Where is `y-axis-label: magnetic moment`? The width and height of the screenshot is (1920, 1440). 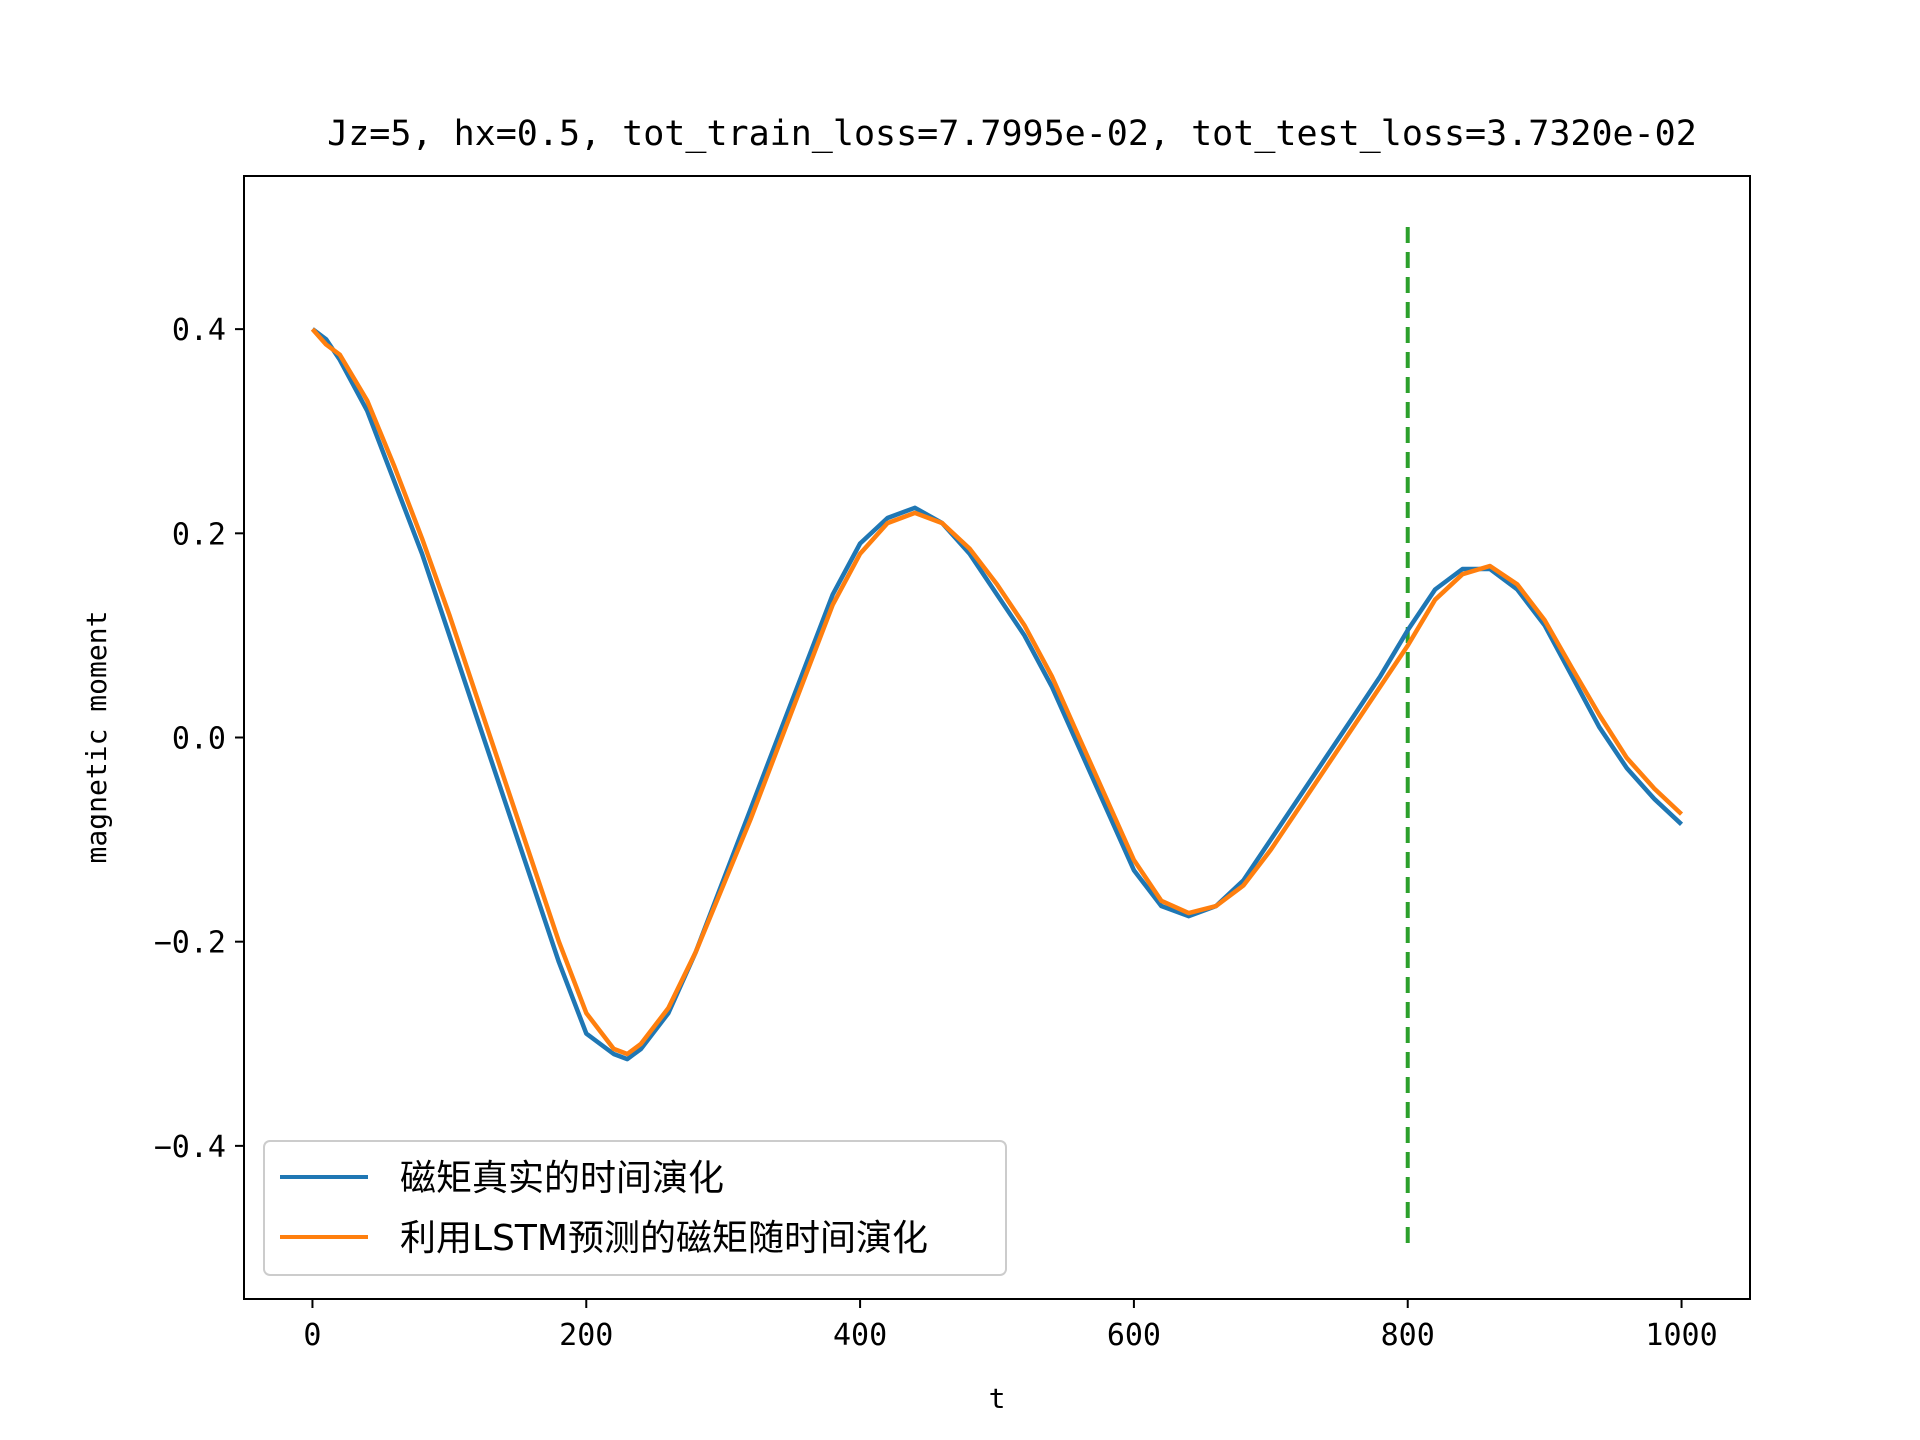
y-axis-label: magnetic moment is located at coordinates (96, 737).